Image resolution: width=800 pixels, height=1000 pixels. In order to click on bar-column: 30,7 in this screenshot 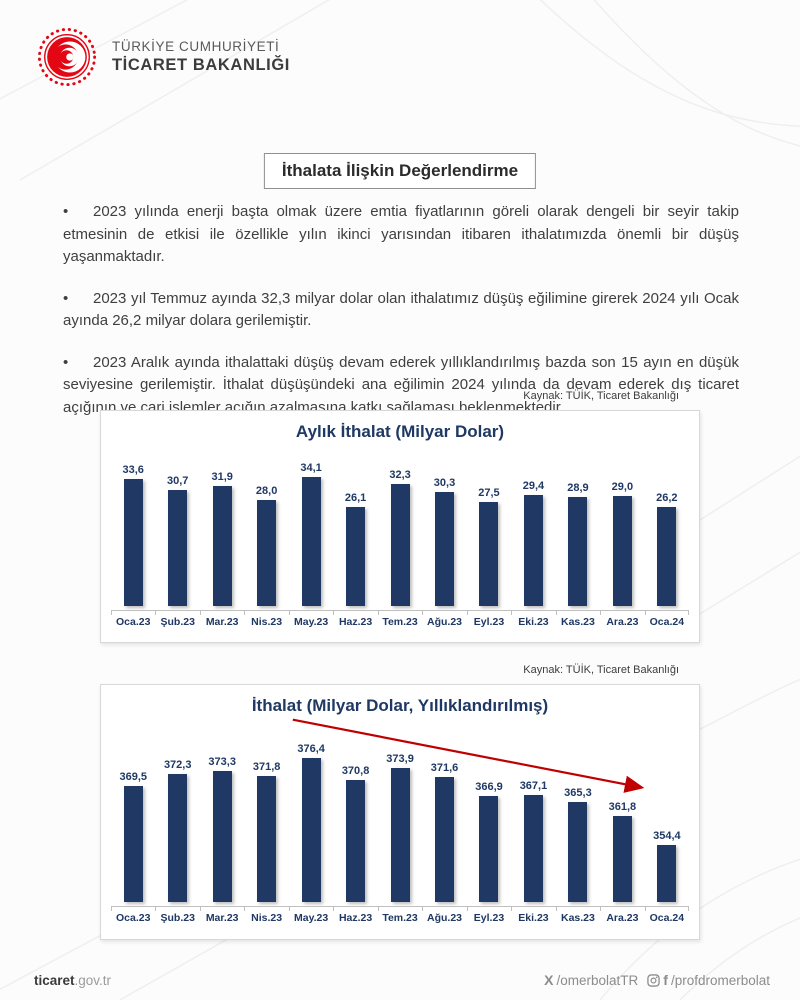, I will do `click(177, 540)`.